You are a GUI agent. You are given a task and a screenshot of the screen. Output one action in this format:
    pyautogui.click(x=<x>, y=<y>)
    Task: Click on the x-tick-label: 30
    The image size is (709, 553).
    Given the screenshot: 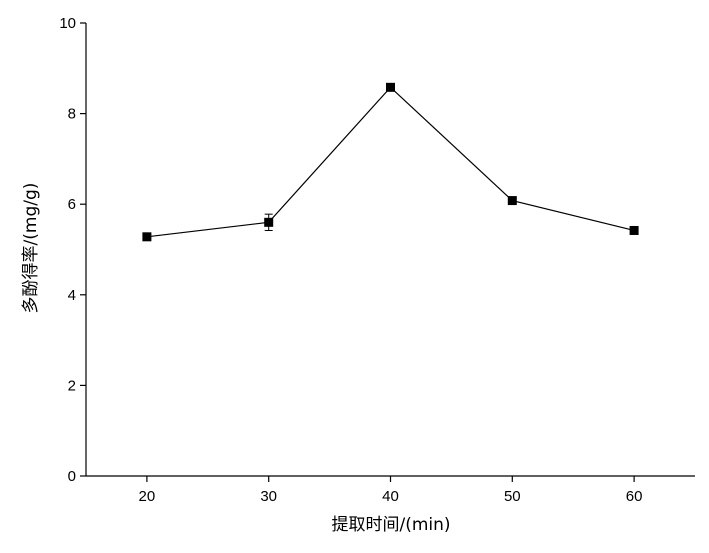 What is the action you would take?
    pyautogui.click(x=268, y=496)
    